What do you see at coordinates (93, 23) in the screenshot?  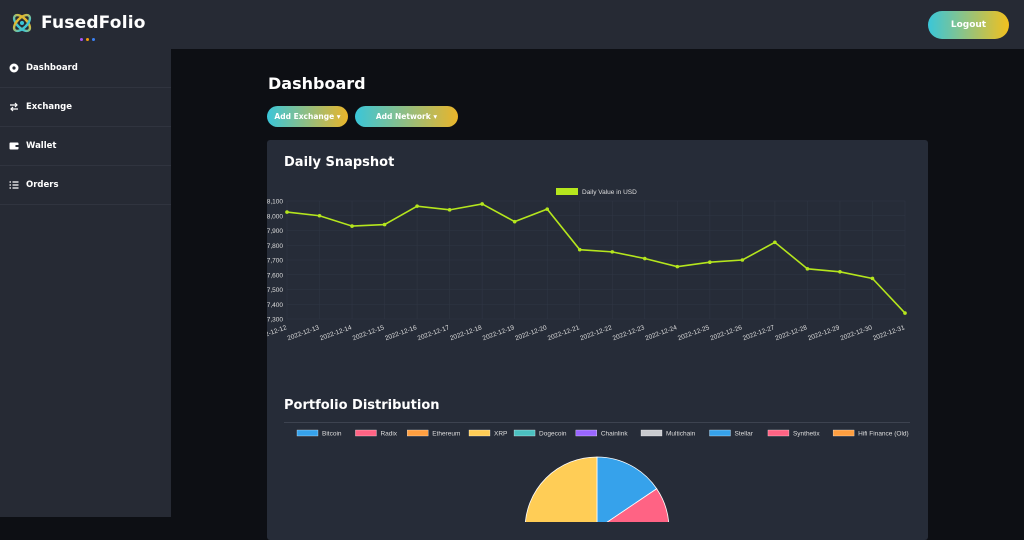 I see `brand-name: FusedFolio` at bounding box center [93, 23].